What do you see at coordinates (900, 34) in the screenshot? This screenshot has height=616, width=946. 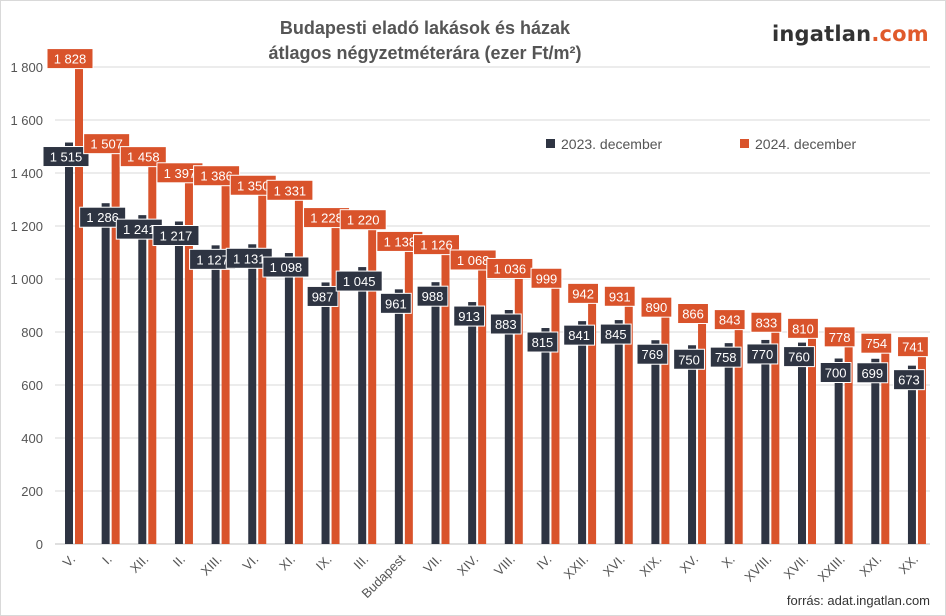 I see `brand-logo-domain: .com` at bounding box center [900, 34].